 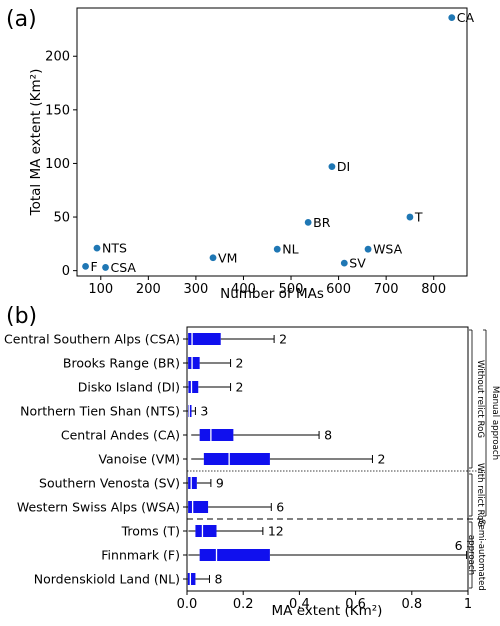 I want to click on scatter-point-label: NTS, so click(x=114, y=248).